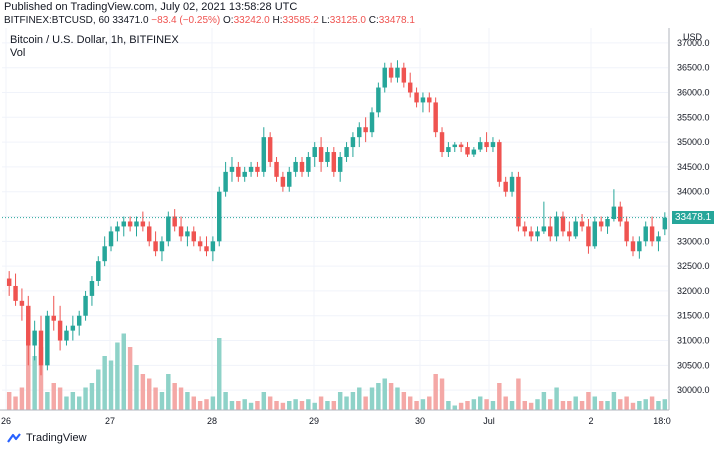 This screenshot has height=453, width=719. Describe the element at coordinates (94, 40) in the screenshot. I see `series-title: Bitcoin / U.S. Dollar, 1h, BITFINEX` at that location.